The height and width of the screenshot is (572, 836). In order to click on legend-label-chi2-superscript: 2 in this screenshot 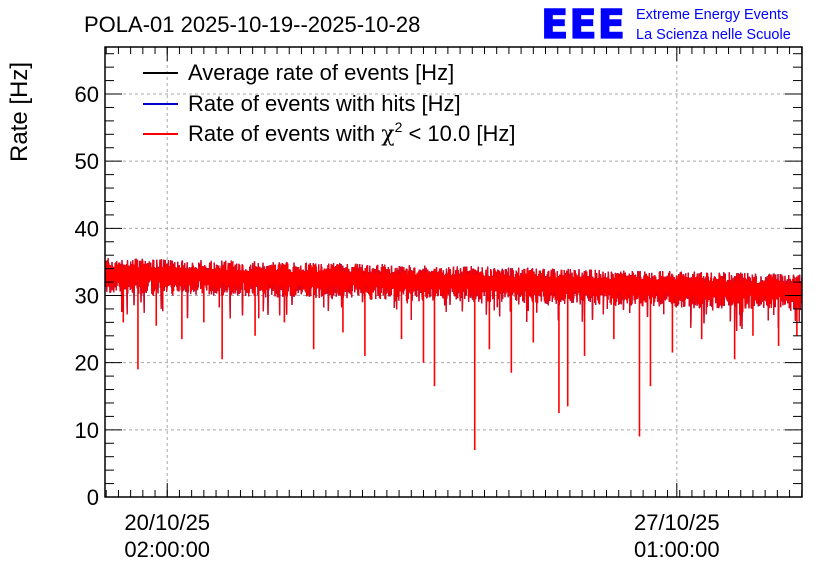, I will do `click(399, 127)`.